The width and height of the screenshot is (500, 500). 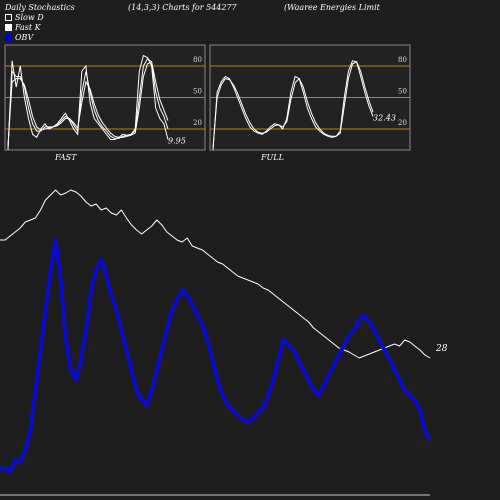 What do you see at coordinates (8, 27) in the screenshot?
I see `fast-k-swatch` at bounding box center [8, 27].